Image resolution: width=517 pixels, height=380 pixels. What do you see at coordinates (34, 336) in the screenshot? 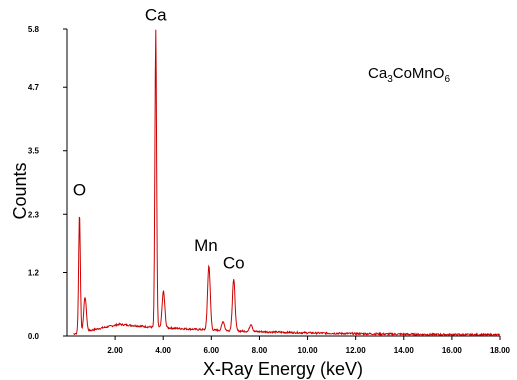
I see `y-tick-label: 0.0` at bounding box center [34, 336].